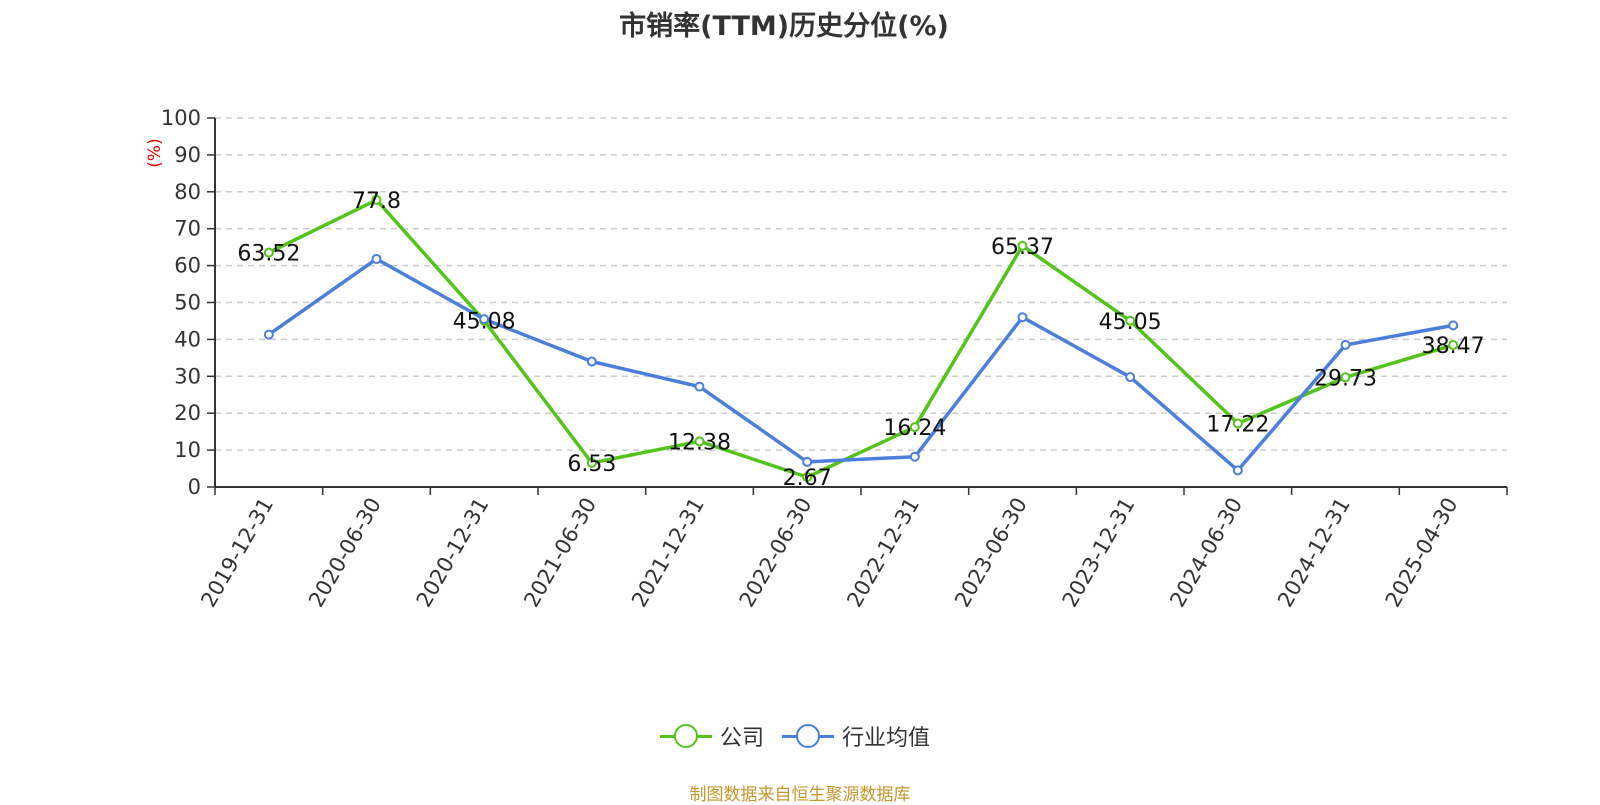 The width and height of the screenshot is (1600, 805). What do you see at coordinates (560, 553) in the screenshot?
I see `x-tick-label: 2021-06-30` at bounding box center [560, 553].